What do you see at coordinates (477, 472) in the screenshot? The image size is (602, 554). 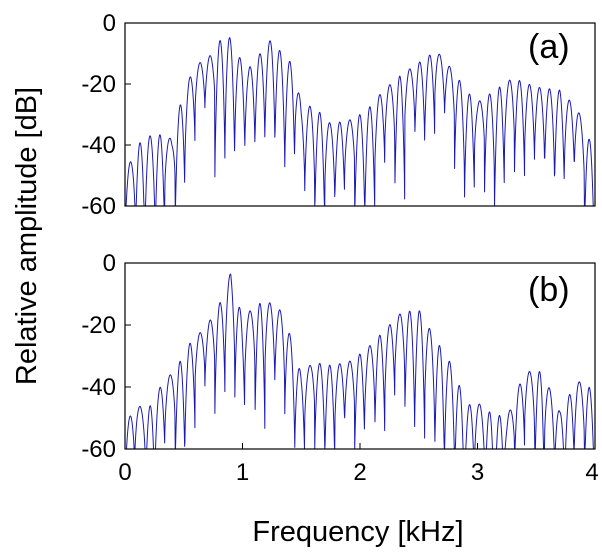 I see `panel-b-xtick-label-3: 3` at bounding box center [477, 472].